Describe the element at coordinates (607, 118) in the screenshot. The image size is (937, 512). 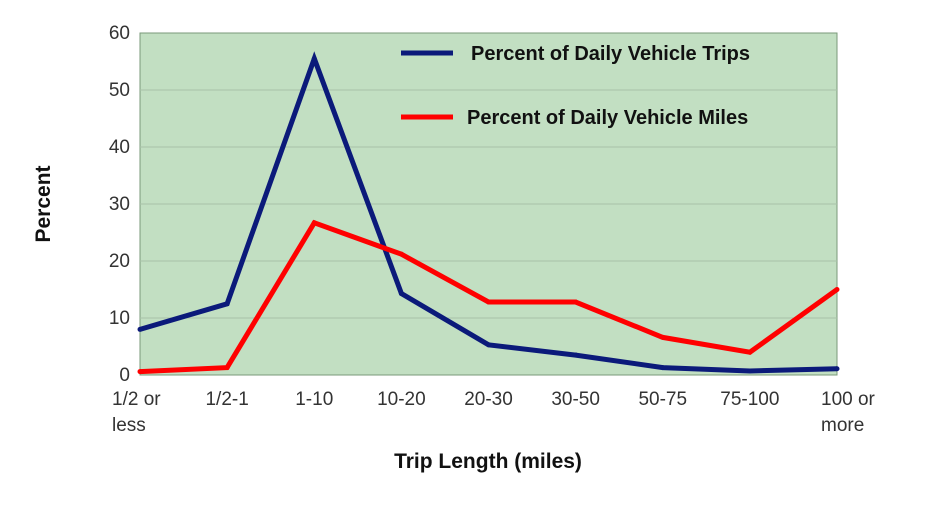
I see `legend-label: Percent of Daily Vehicle Miles` at that location.